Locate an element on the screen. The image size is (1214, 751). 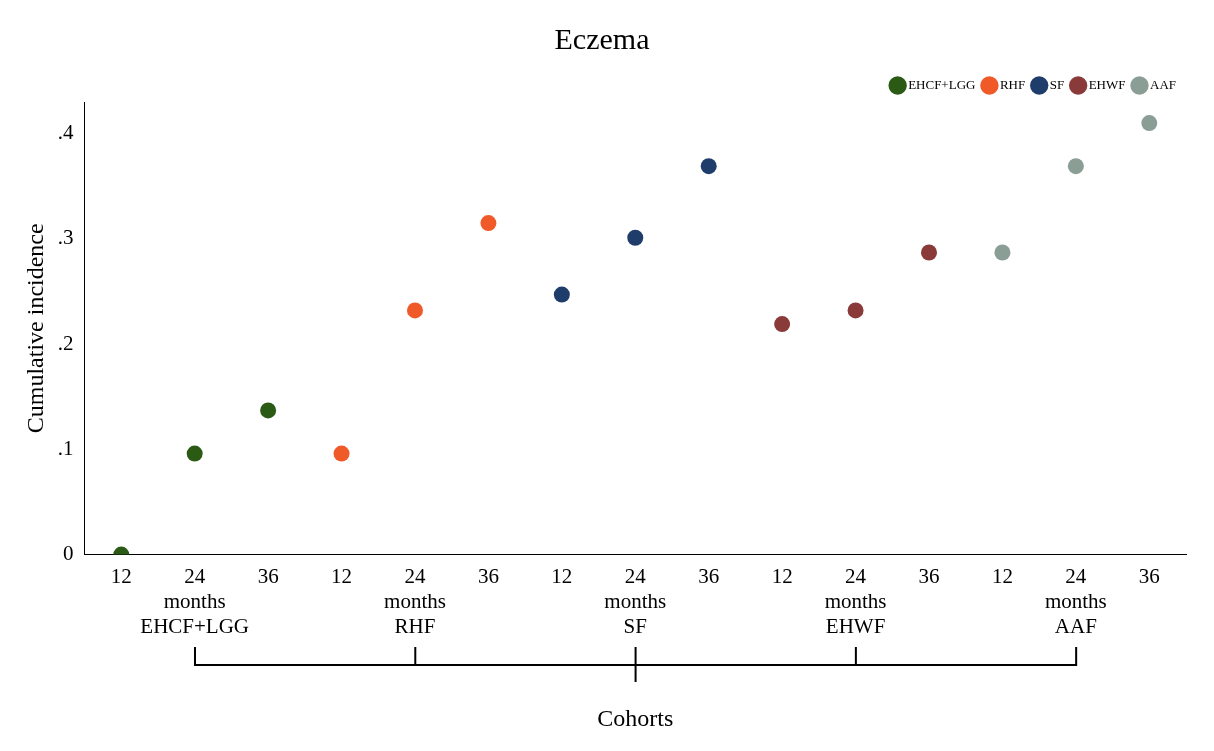
y-tick-label: .4 is located at coordinates (66, 132).